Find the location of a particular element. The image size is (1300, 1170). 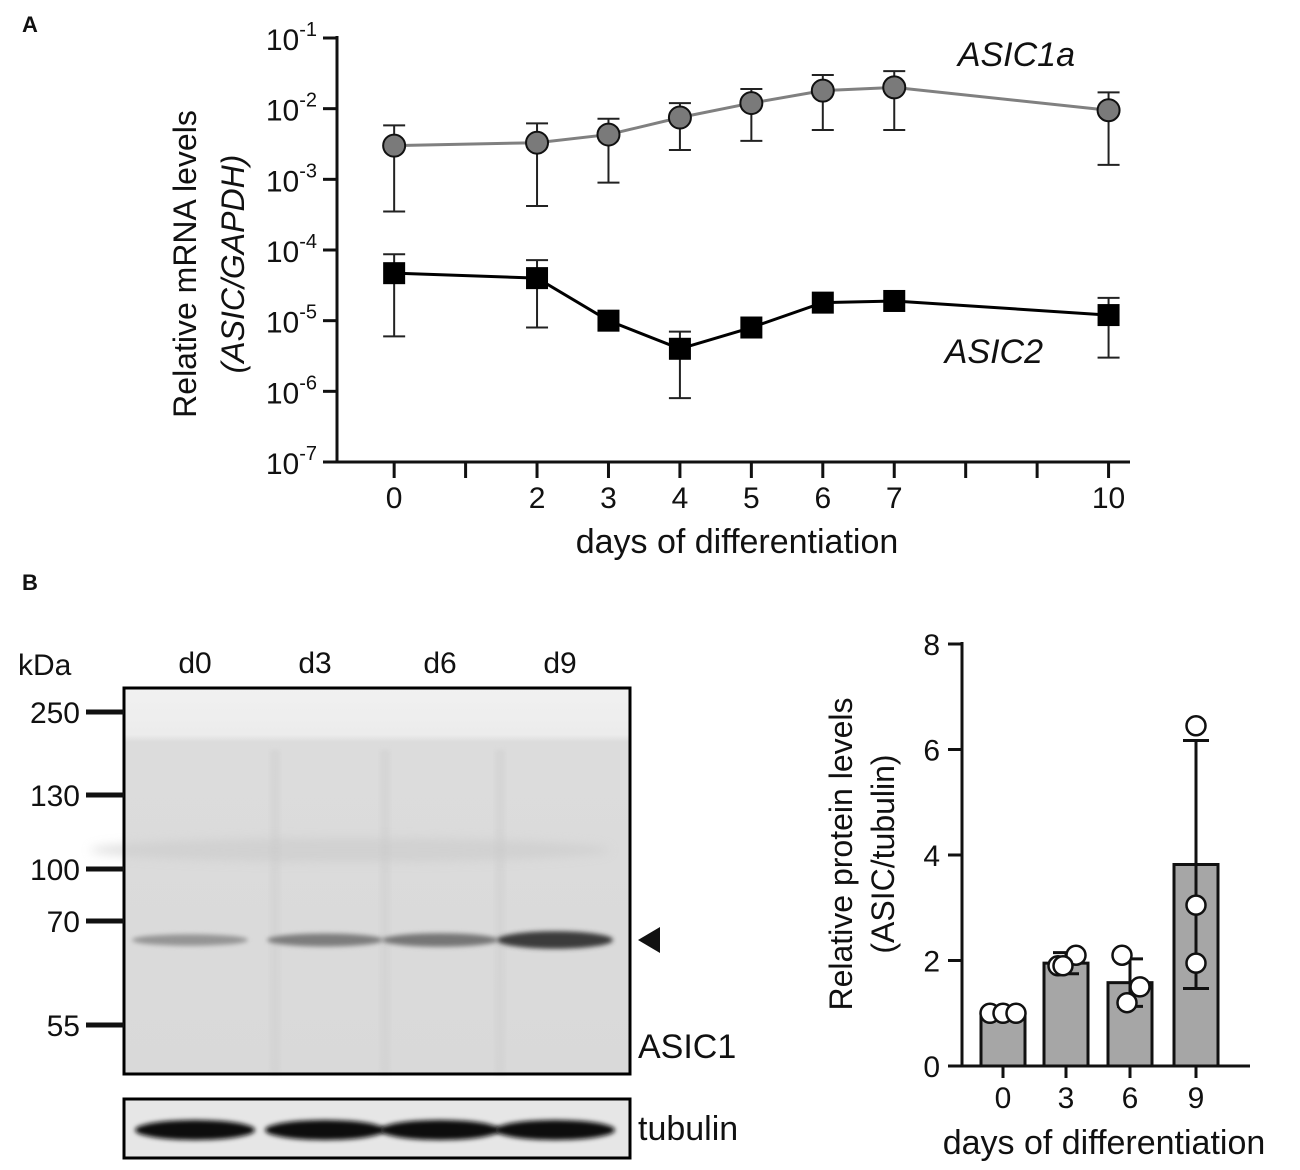

x-tick-label: 4 is located at coordinates (680, 498).